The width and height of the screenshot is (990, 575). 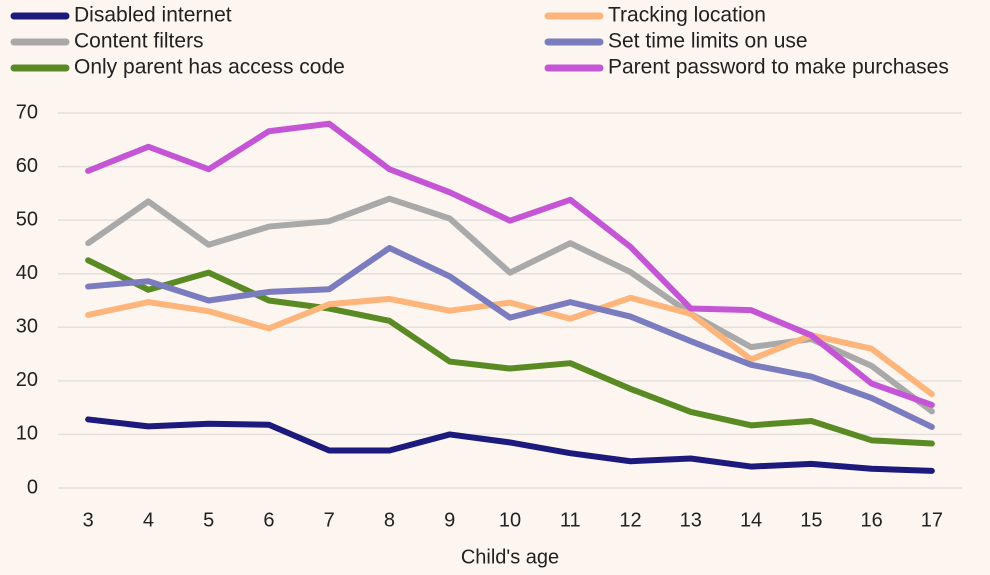 What do you see at coordinates (510, 557) in the screenshot?
I see `x-axis-label: Child's age` at bounding box center [510, 557].